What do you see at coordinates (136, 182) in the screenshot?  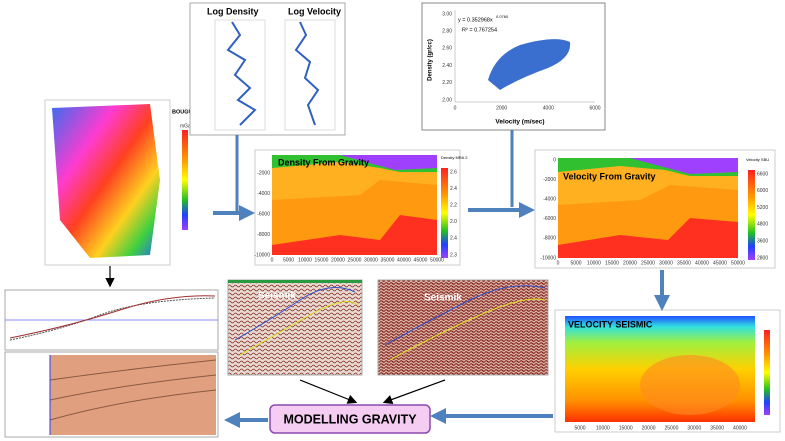 I see `bouguer-panel: BOUGUER ANOMALI mGal` at bounding box center [136, 182].